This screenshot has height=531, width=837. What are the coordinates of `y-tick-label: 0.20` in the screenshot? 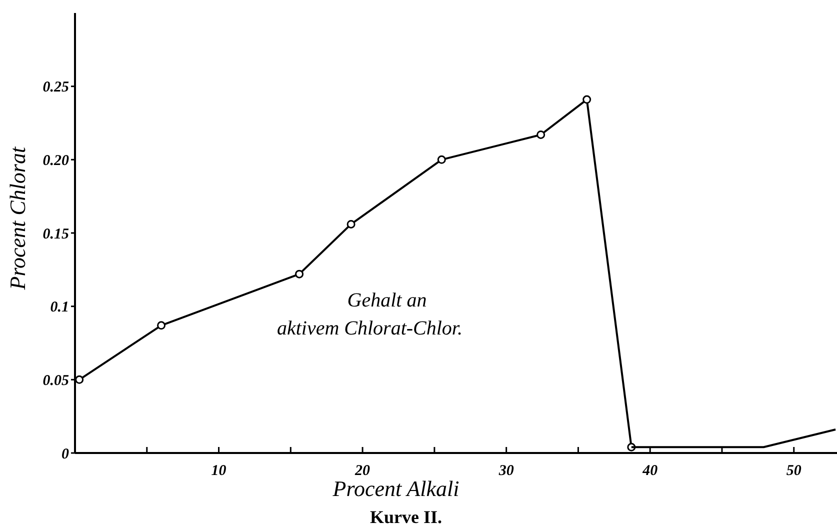 It's located at (56, 160).